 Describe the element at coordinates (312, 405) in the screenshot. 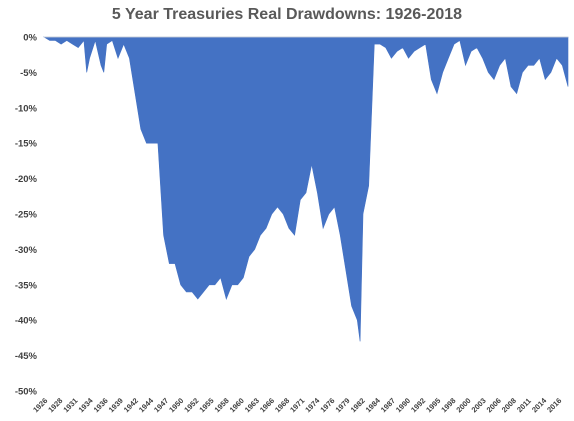

I see `x-tick-label: 1974` at that location.